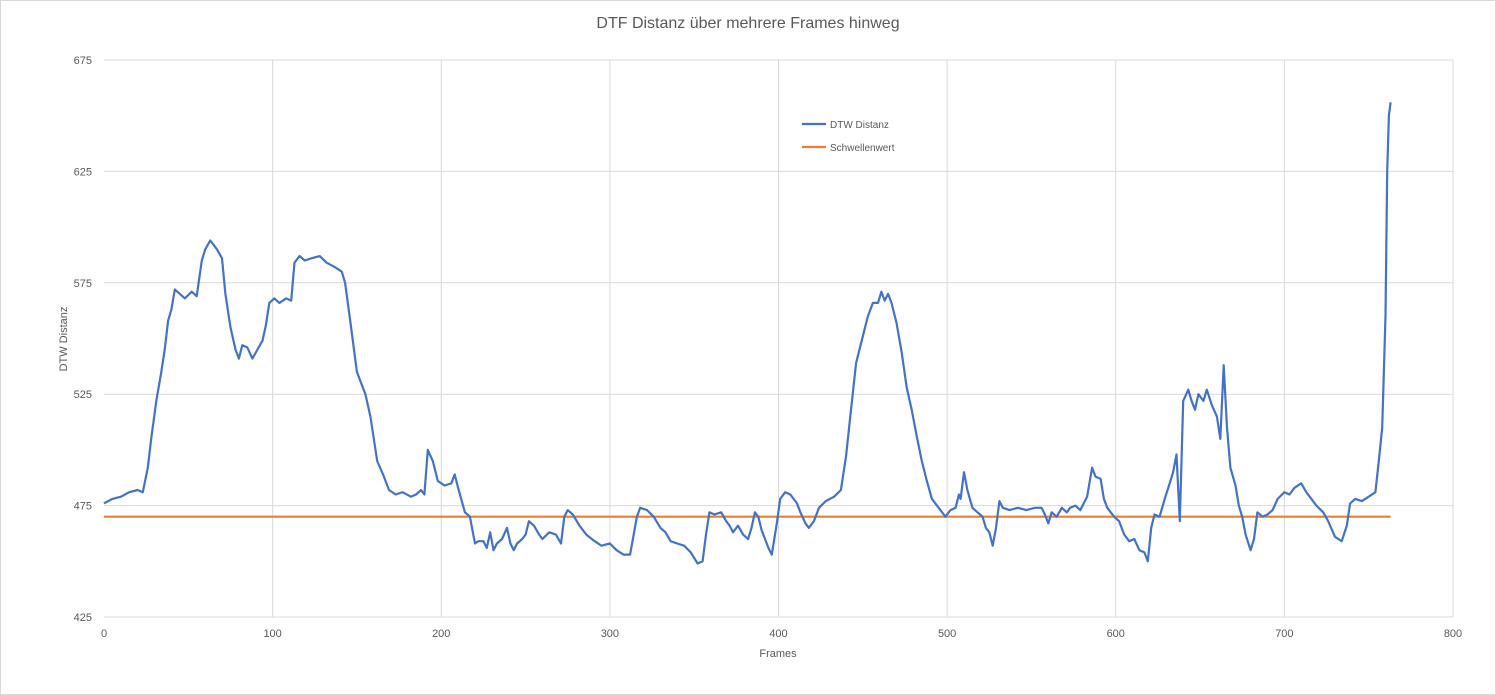 This screenshot has width=1496, height=695. I want to click on x-tick-label: 200, so click(441, 634).